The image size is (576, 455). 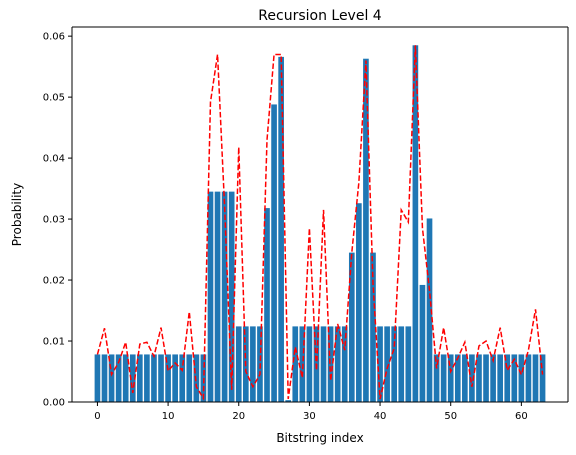 I want to click on y-tick-label: 0.00, so click(x=54, y=403).